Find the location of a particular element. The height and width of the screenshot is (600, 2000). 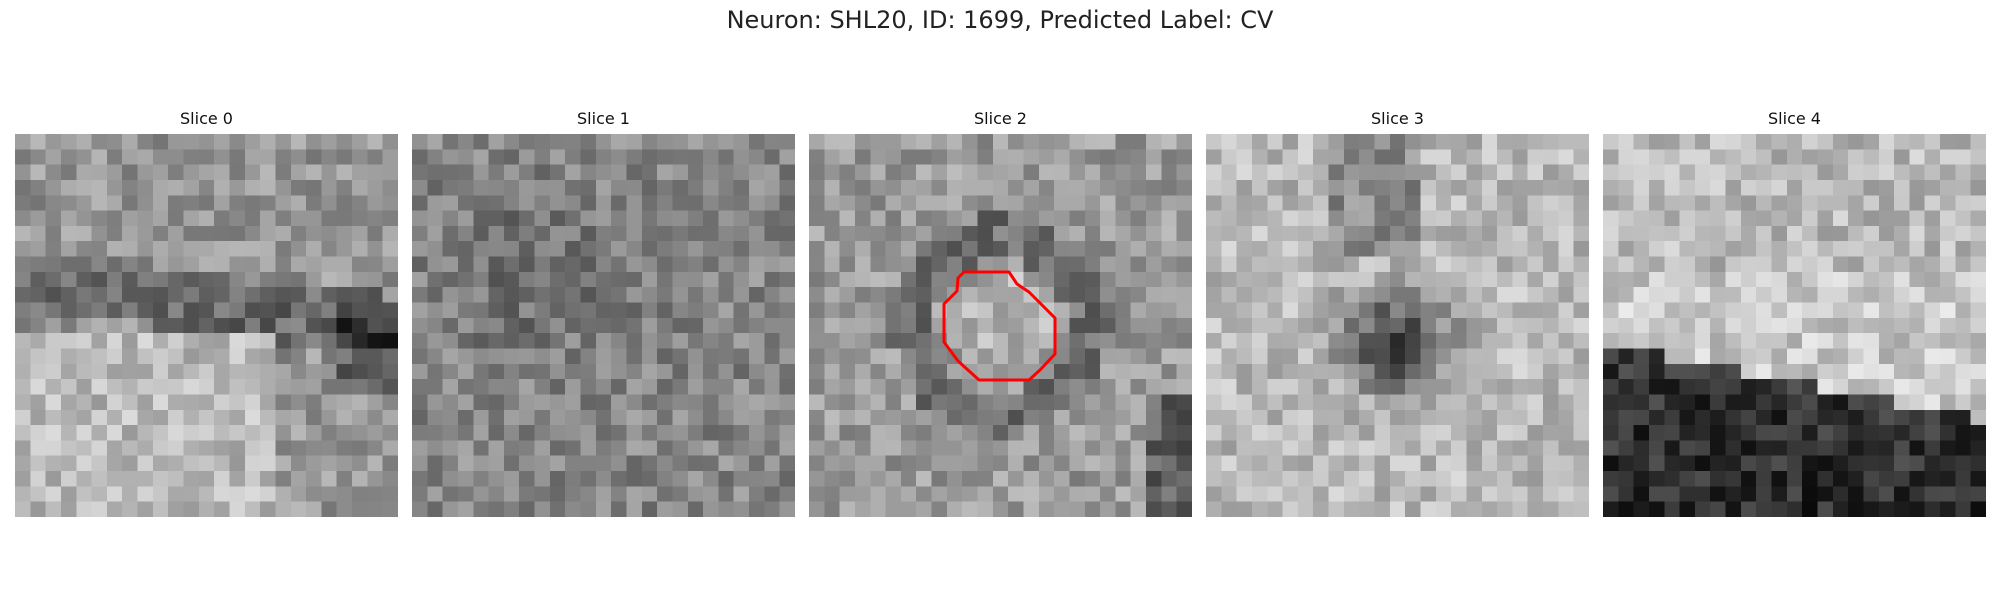

slice-panel-0: Slice 0 is located at coordinates (206, 312).